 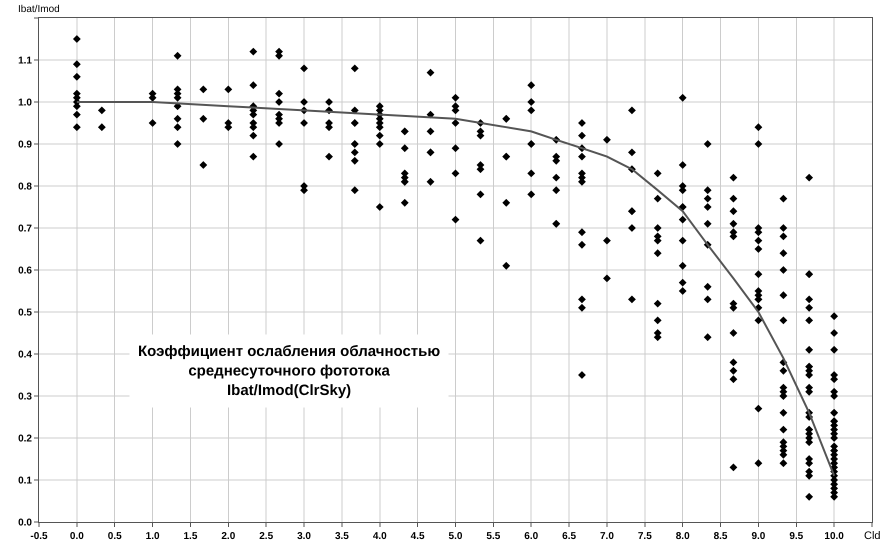 What do you see at coordinates (569, 536) in the screenshot?
I see `x-tick-label: 6.5` at bounding box center [569, 536].